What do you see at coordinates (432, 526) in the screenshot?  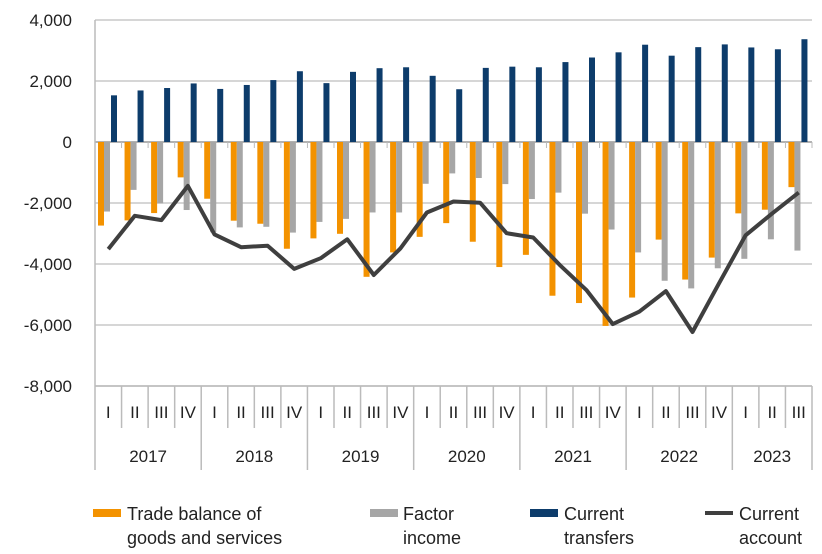 I see `legend-label-1: Factor income` at bounding box center [432, 526].